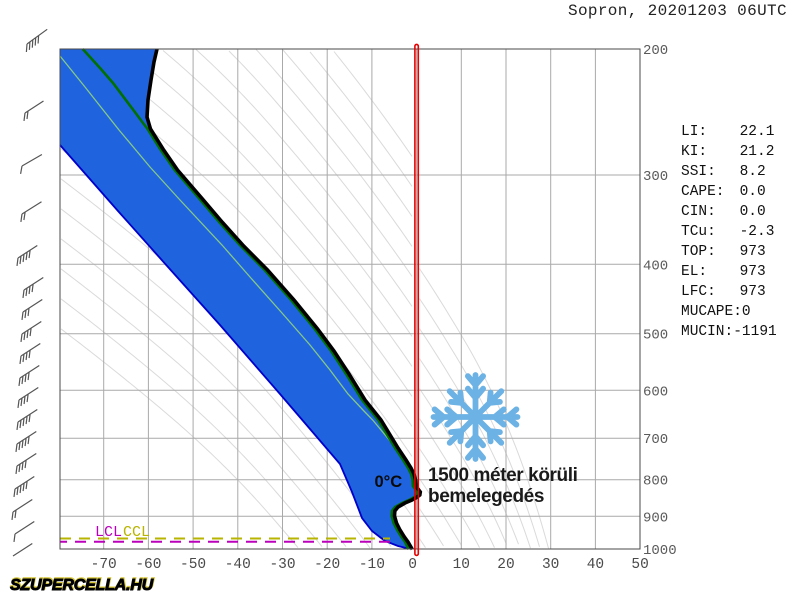 The image size is (800, 600). I want to click on svg-text: CAPE:, so click(703, 192).